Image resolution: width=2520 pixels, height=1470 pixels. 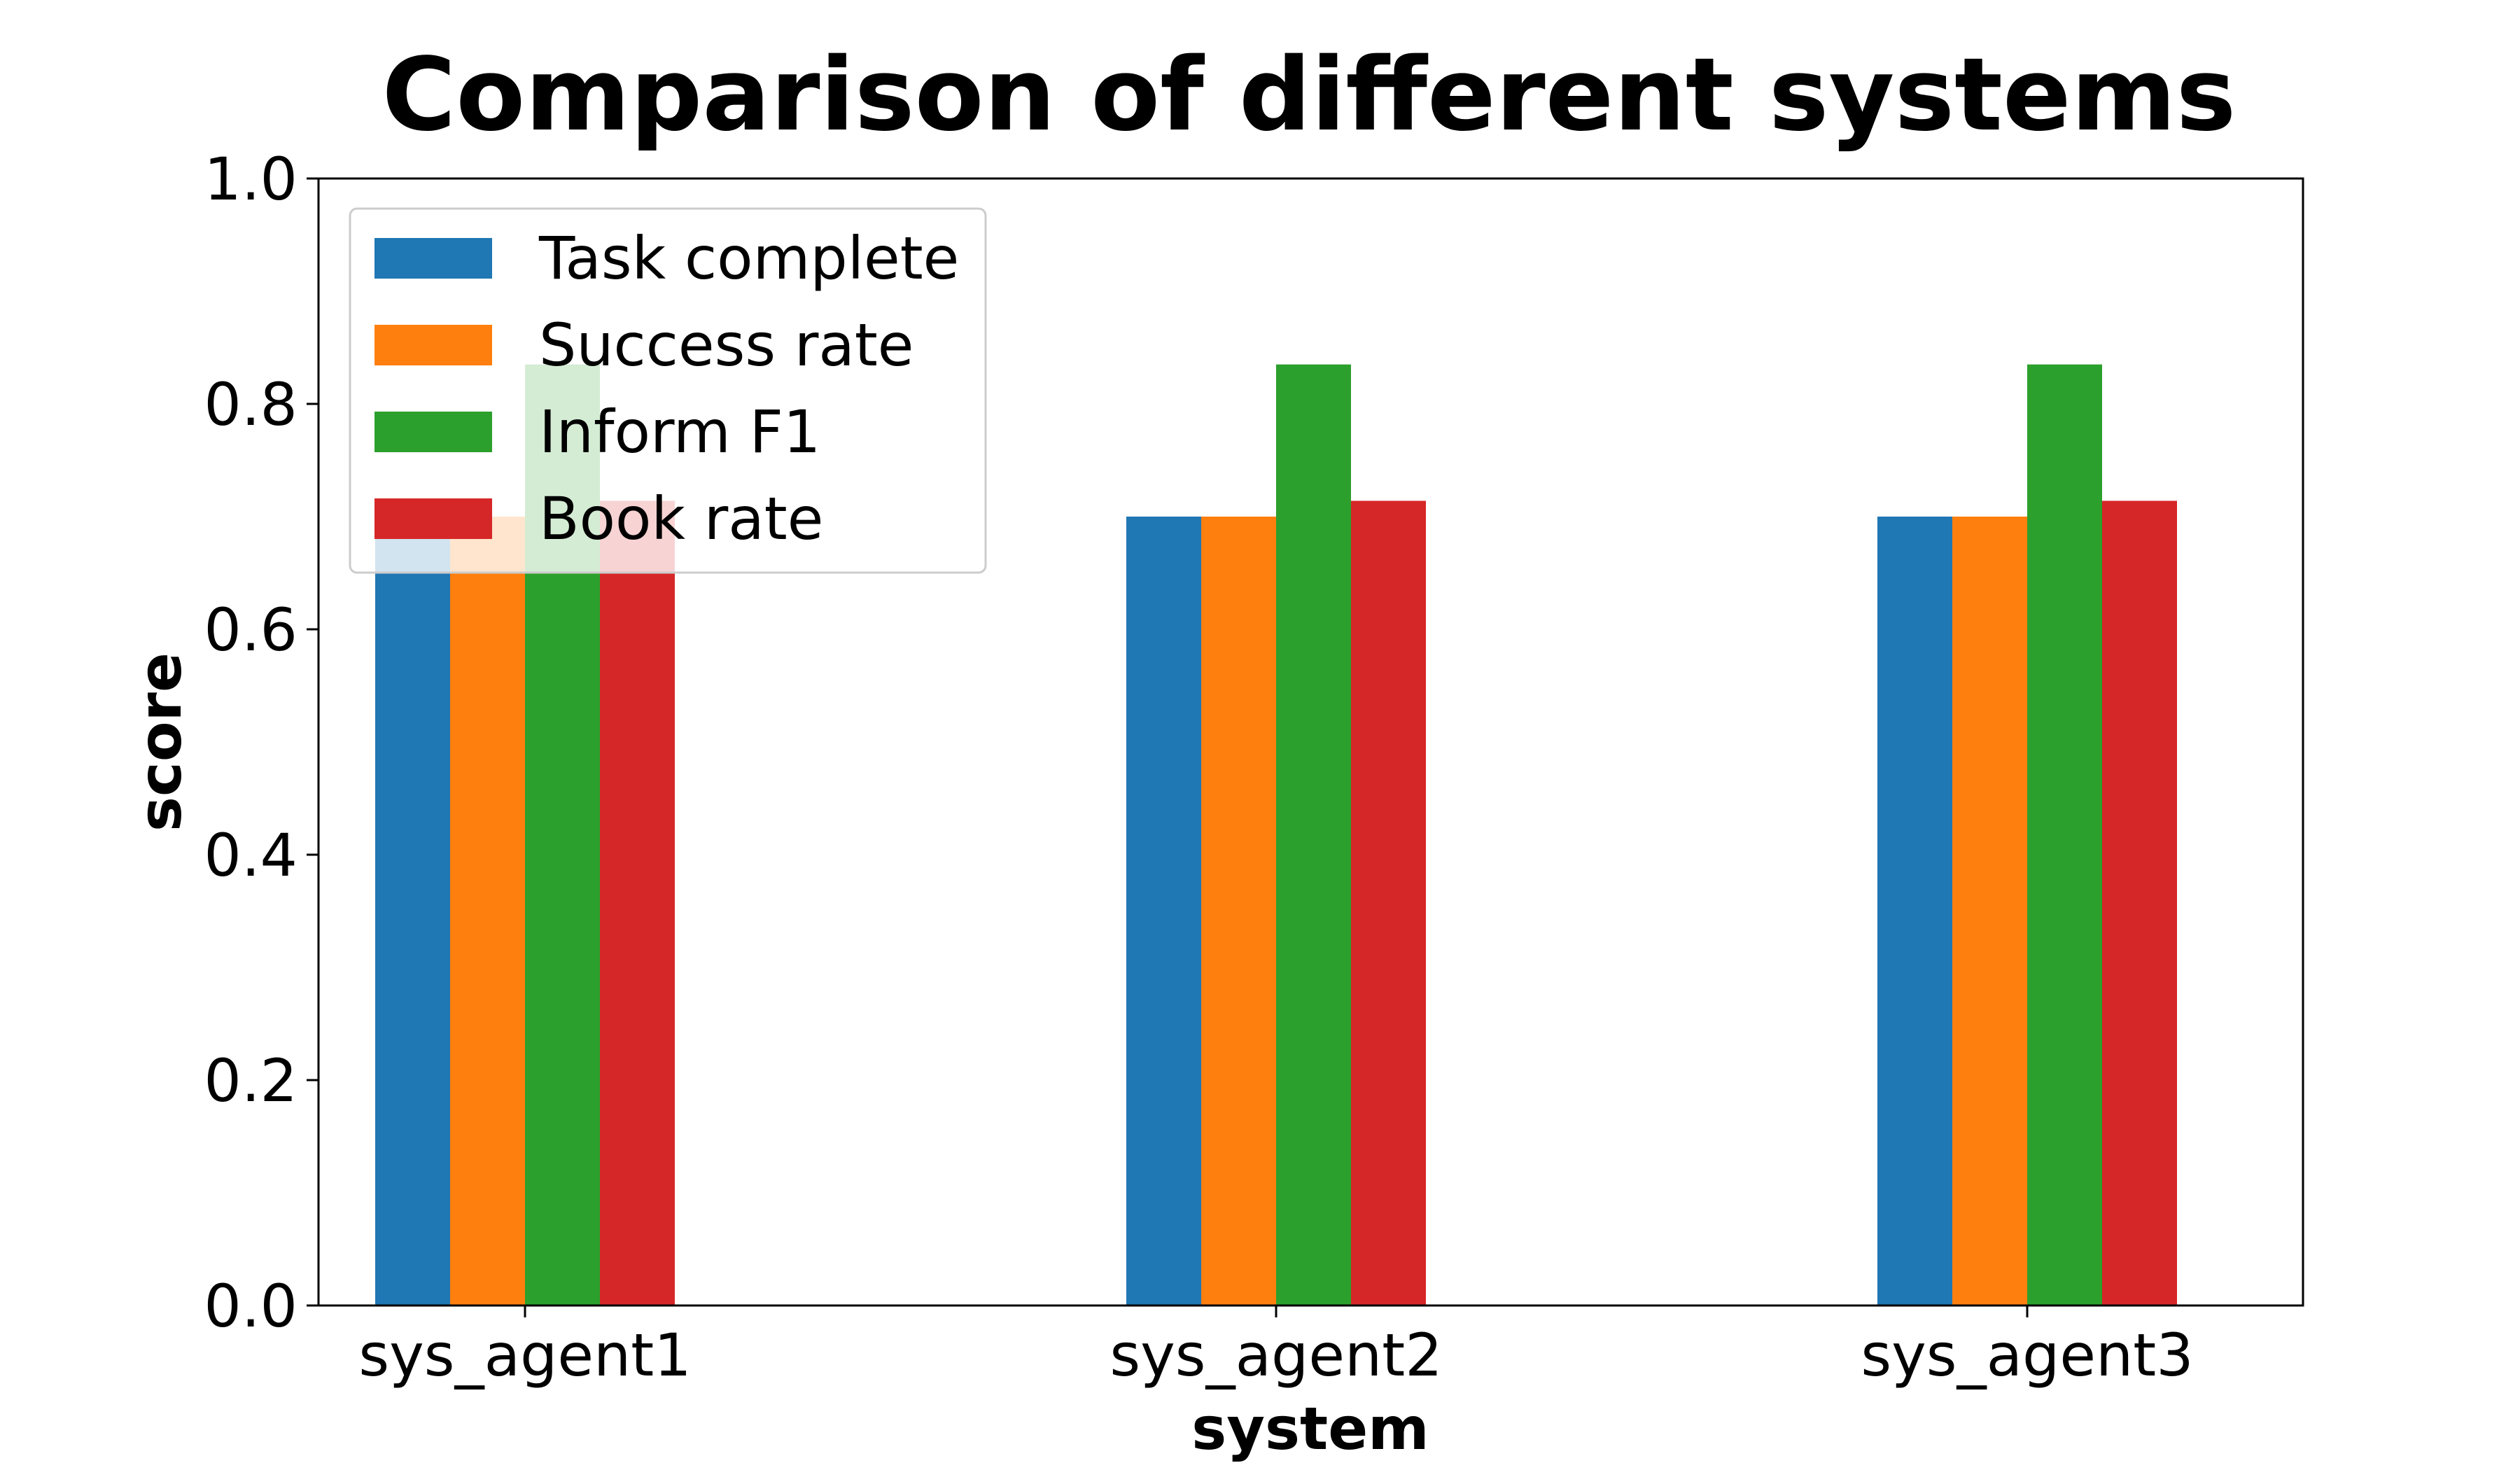 I want to click on y-tick-label-1.0: 1.0, so click(x=251, y=179).